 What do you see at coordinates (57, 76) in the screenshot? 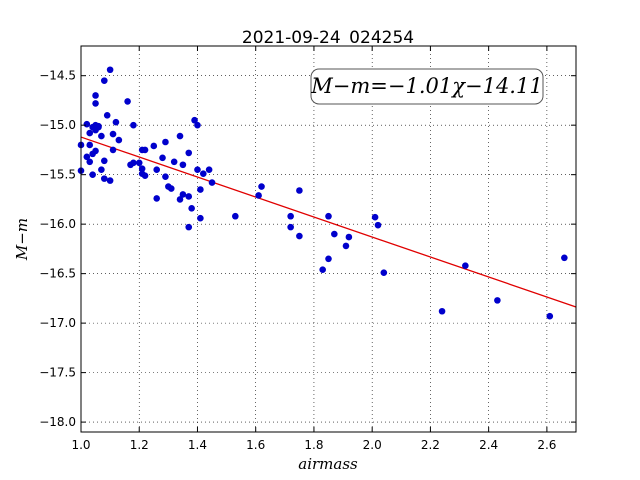
I see `y-tick-label: −14.5` at bounding box center [57, 76].